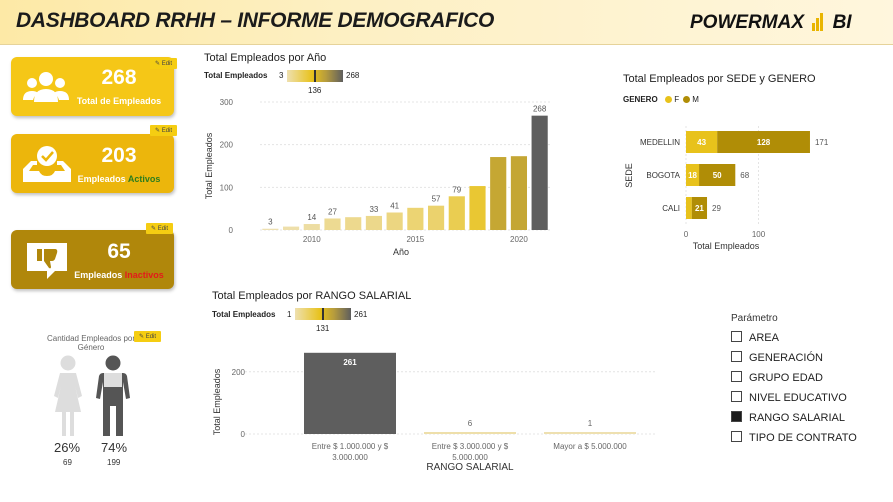 The width and height of the screenshot is (893, 502). I want to click on edit-button-active: ✎ Edit, so click(164, 130).